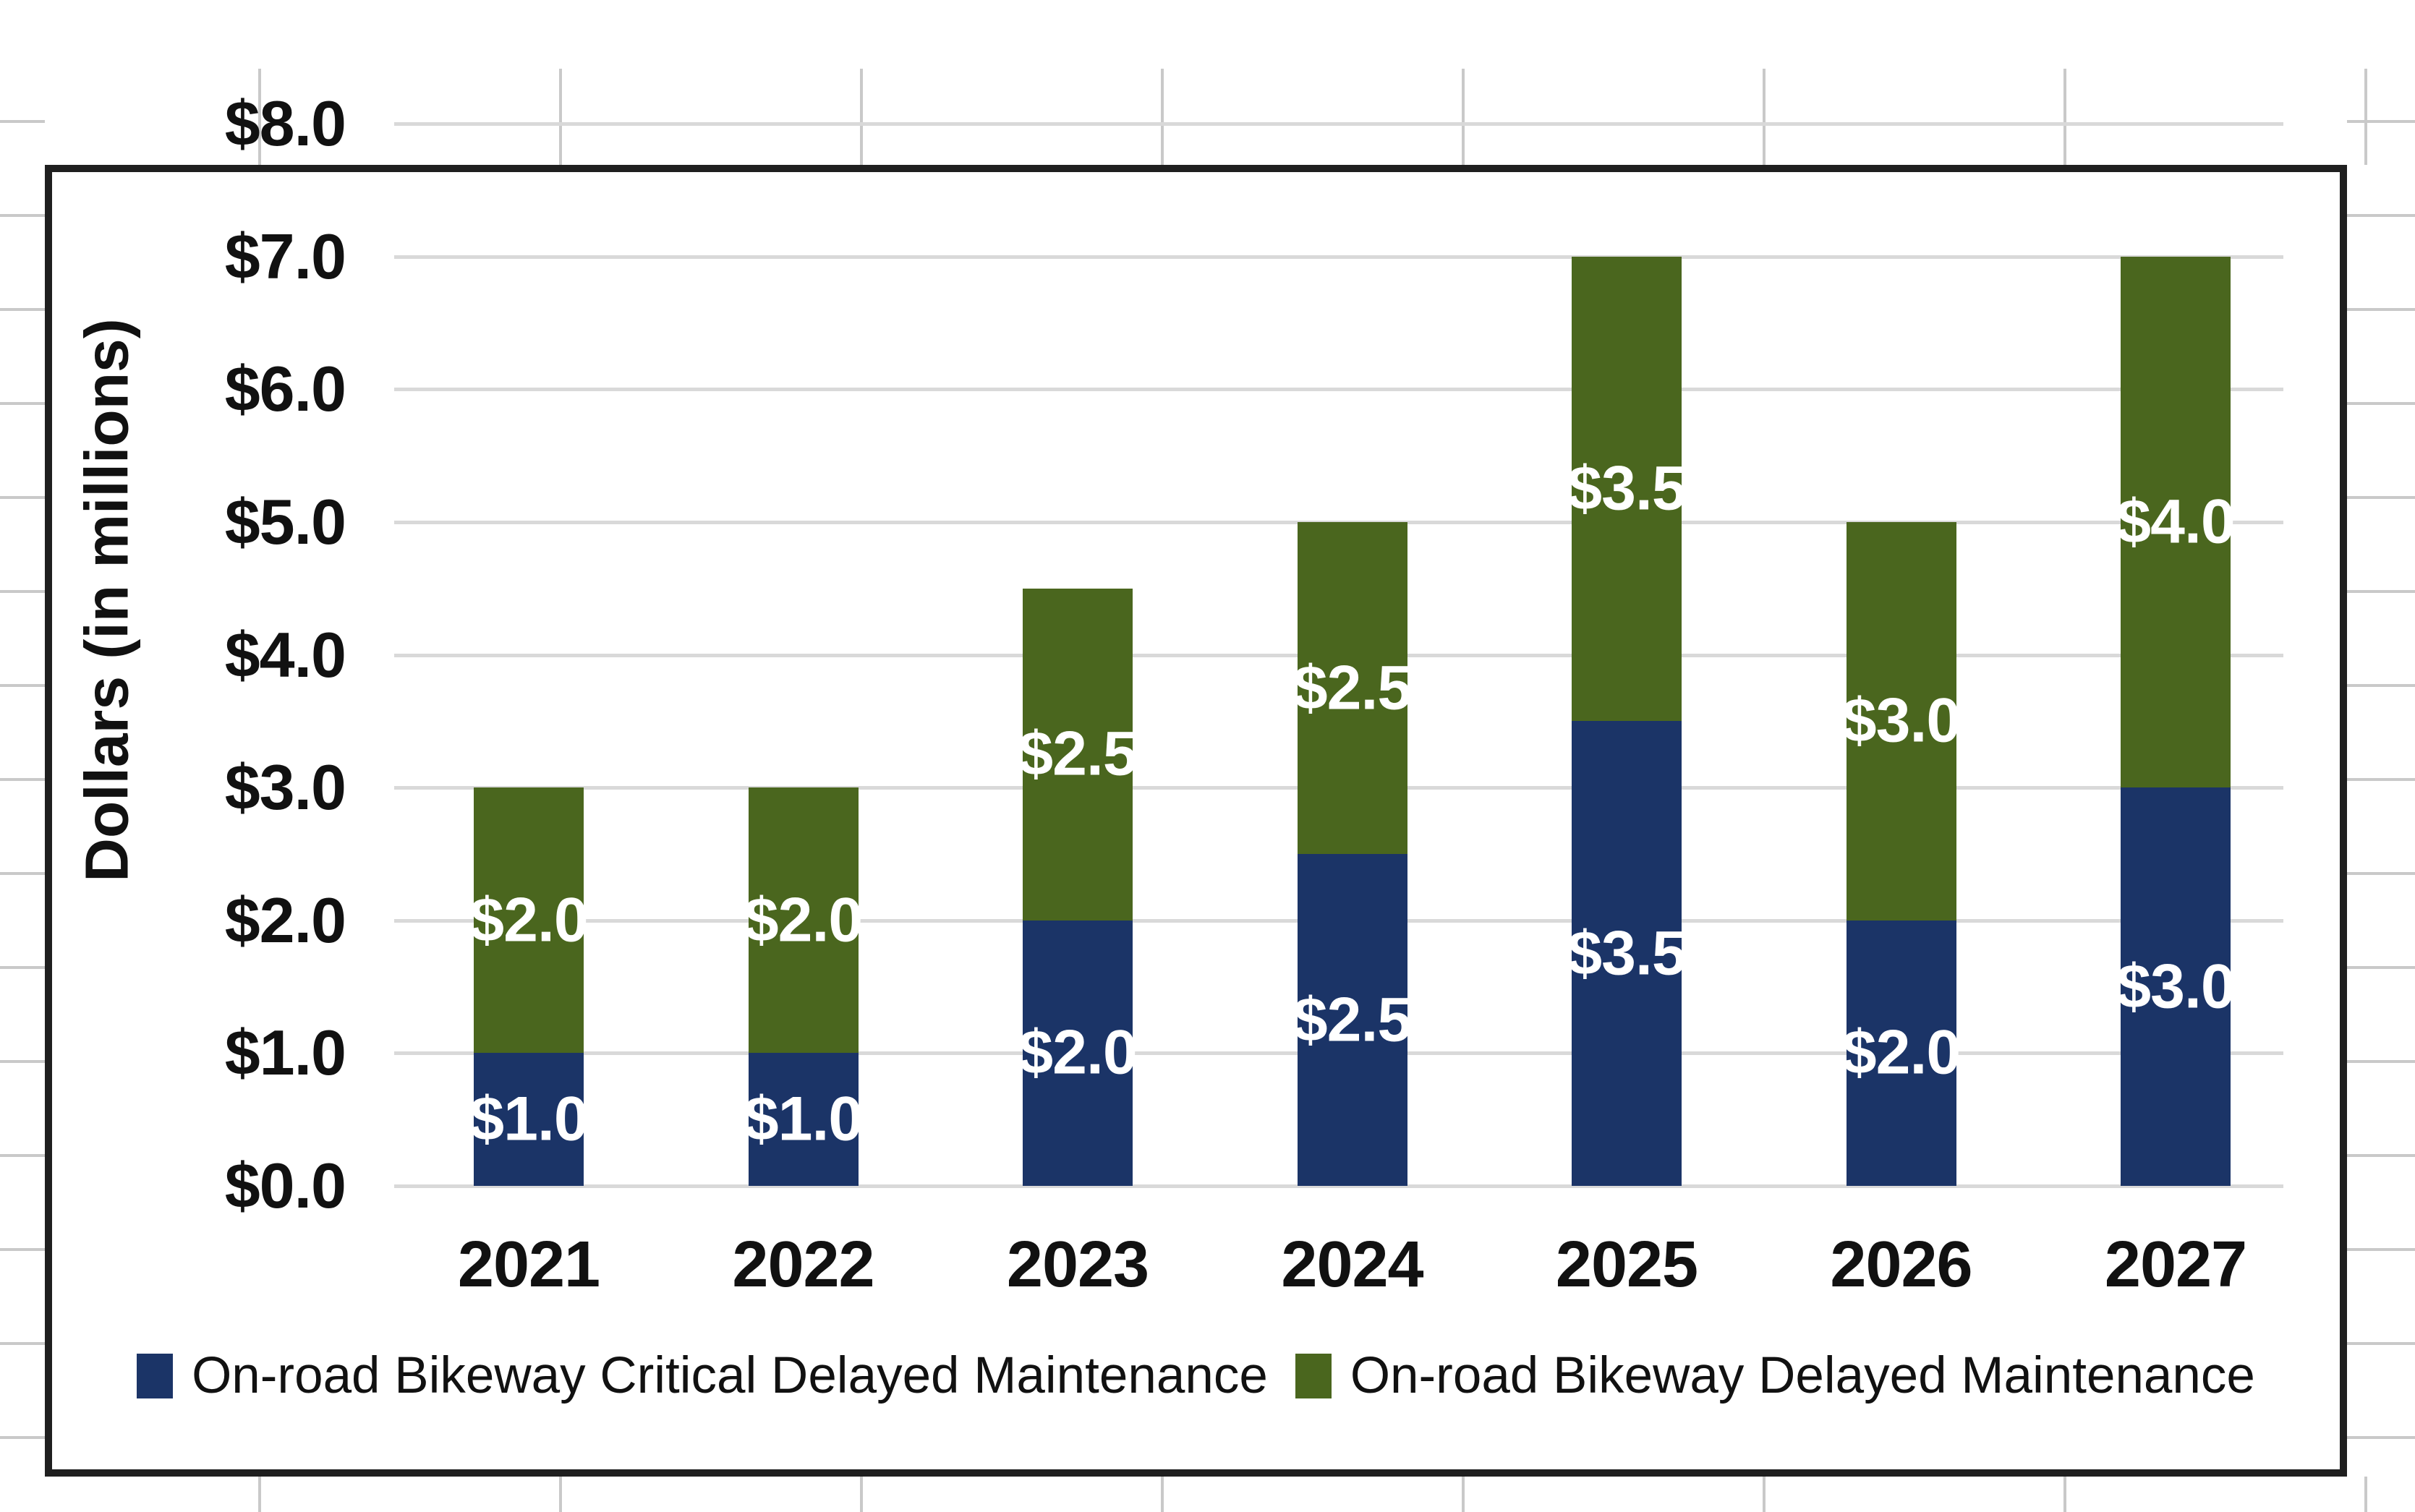 Image resolution: width=2415 pixels, height=1512 pixels. Describe the element at coordinates (285, 522) in the screenshot. I see `y-tick-label-$5.0: $5.0` at that location.